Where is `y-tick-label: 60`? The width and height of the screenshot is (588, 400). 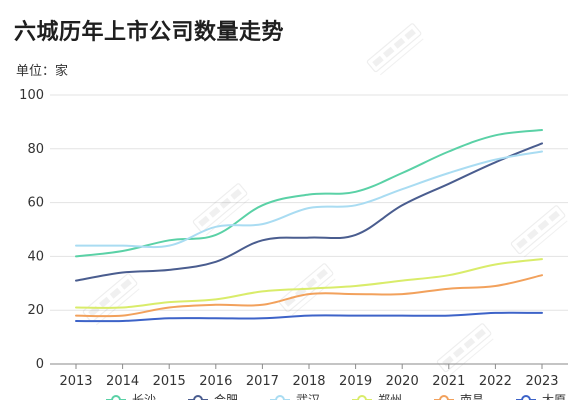
y-tick-label: 60 is located at coordinates (35, 203).